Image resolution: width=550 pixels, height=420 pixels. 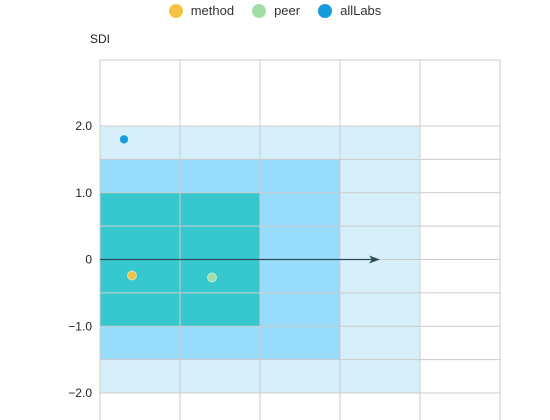 What do you see at coordinates (100, 39) in the screenshot?
I see `y-axis-title: SDI` at bounding box center [100, 39].